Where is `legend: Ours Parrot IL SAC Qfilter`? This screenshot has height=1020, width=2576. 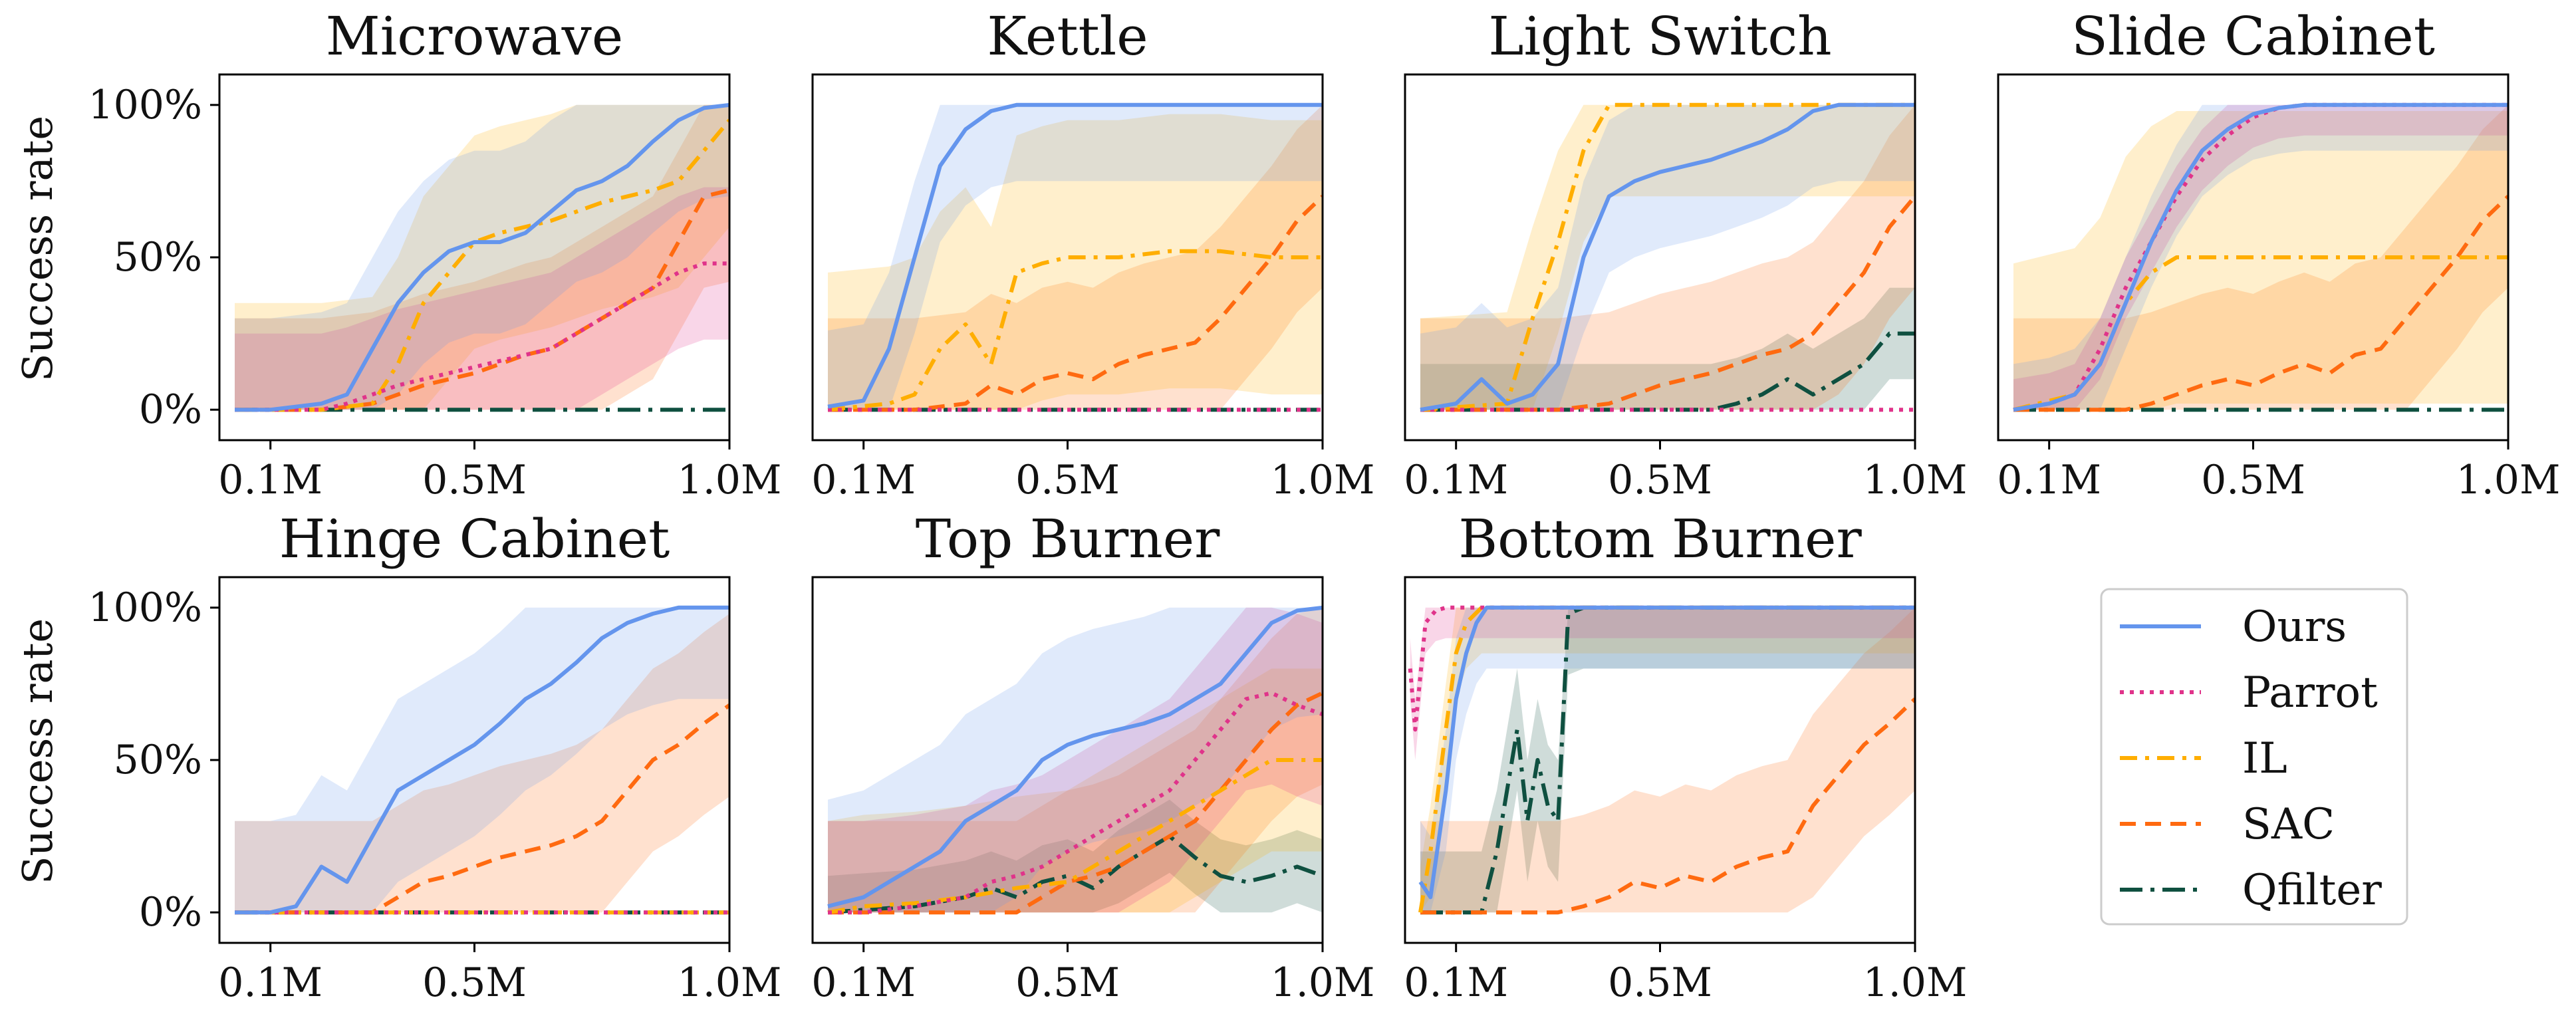 legend: Ours Parrot IL SAC Qfilter is located at coordinates (2254, 757).